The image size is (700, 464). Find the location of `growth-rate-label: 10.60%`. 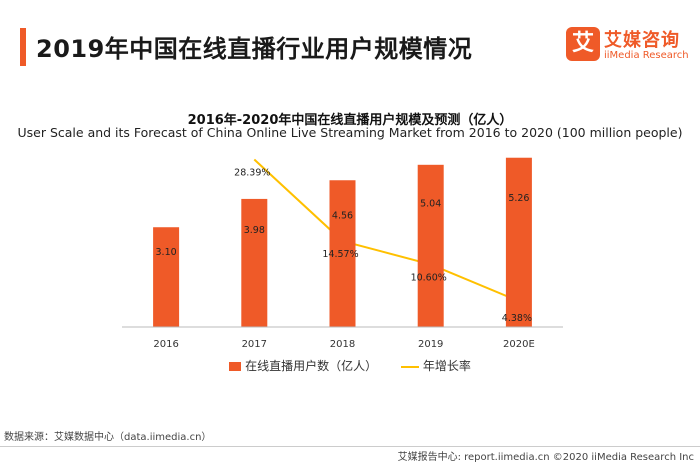

growth-rate-label: 10.60% is located at coordinates (429, 277).